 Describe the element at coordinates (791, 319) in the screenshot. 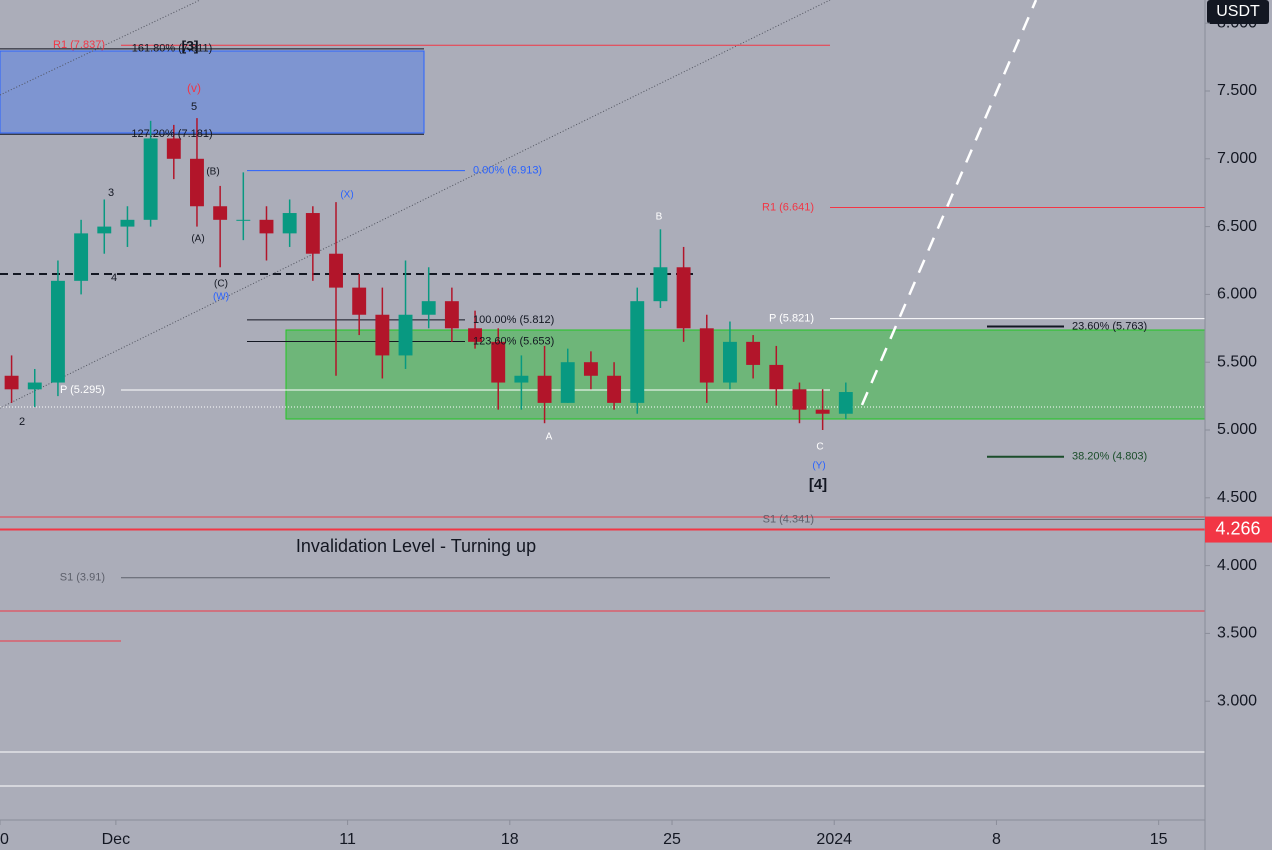

I see `level-label: P (5.821)` at that location.